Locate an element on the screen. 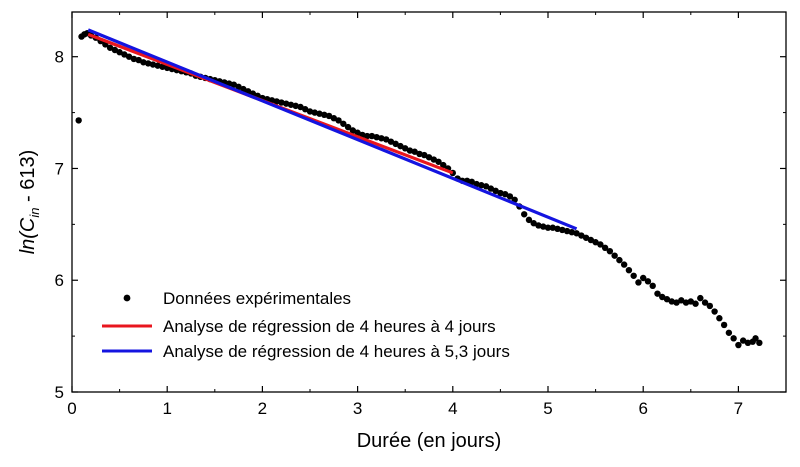 The image size is (800, 467). x-tick-label: 5 is located at coordinates (547, 408).